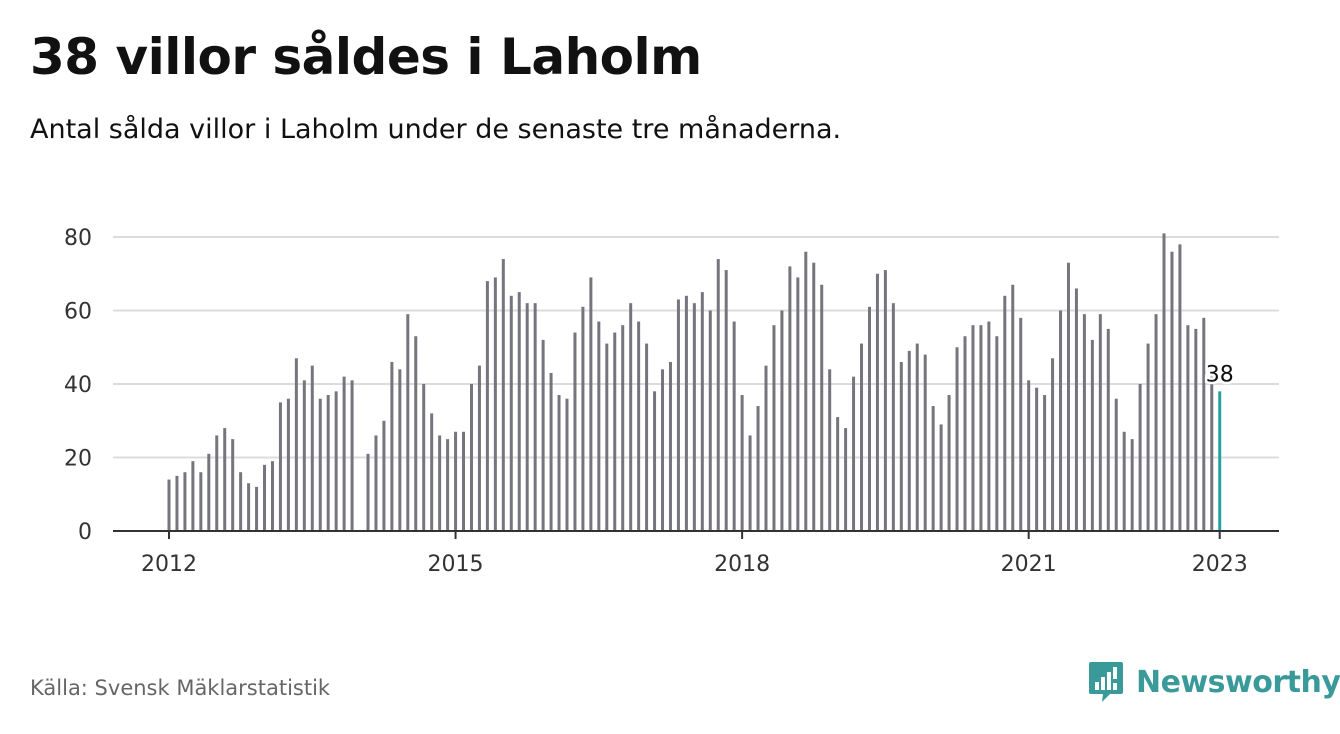  I want to click on last-value-label: 38, so click(1220, 374).